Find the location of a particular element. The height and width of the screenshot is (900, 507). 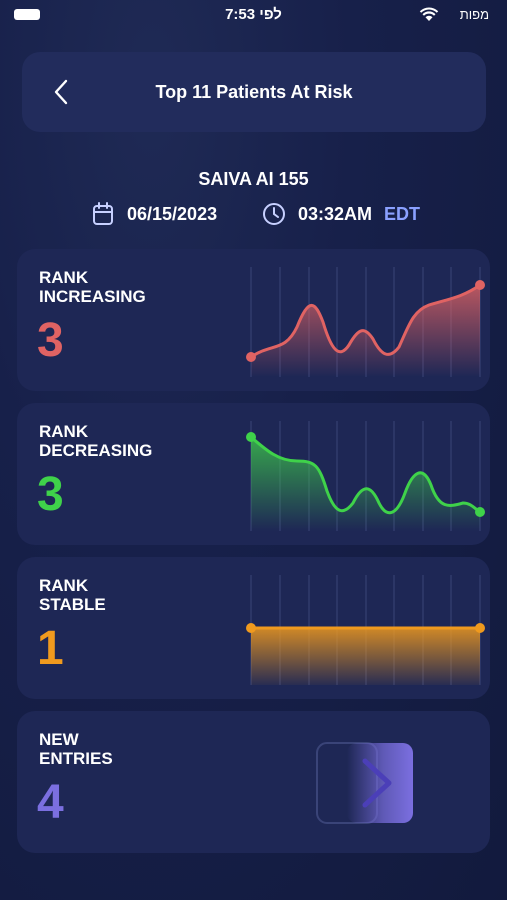

sign-in-arrow-icon is located at coordinates (348, 783).